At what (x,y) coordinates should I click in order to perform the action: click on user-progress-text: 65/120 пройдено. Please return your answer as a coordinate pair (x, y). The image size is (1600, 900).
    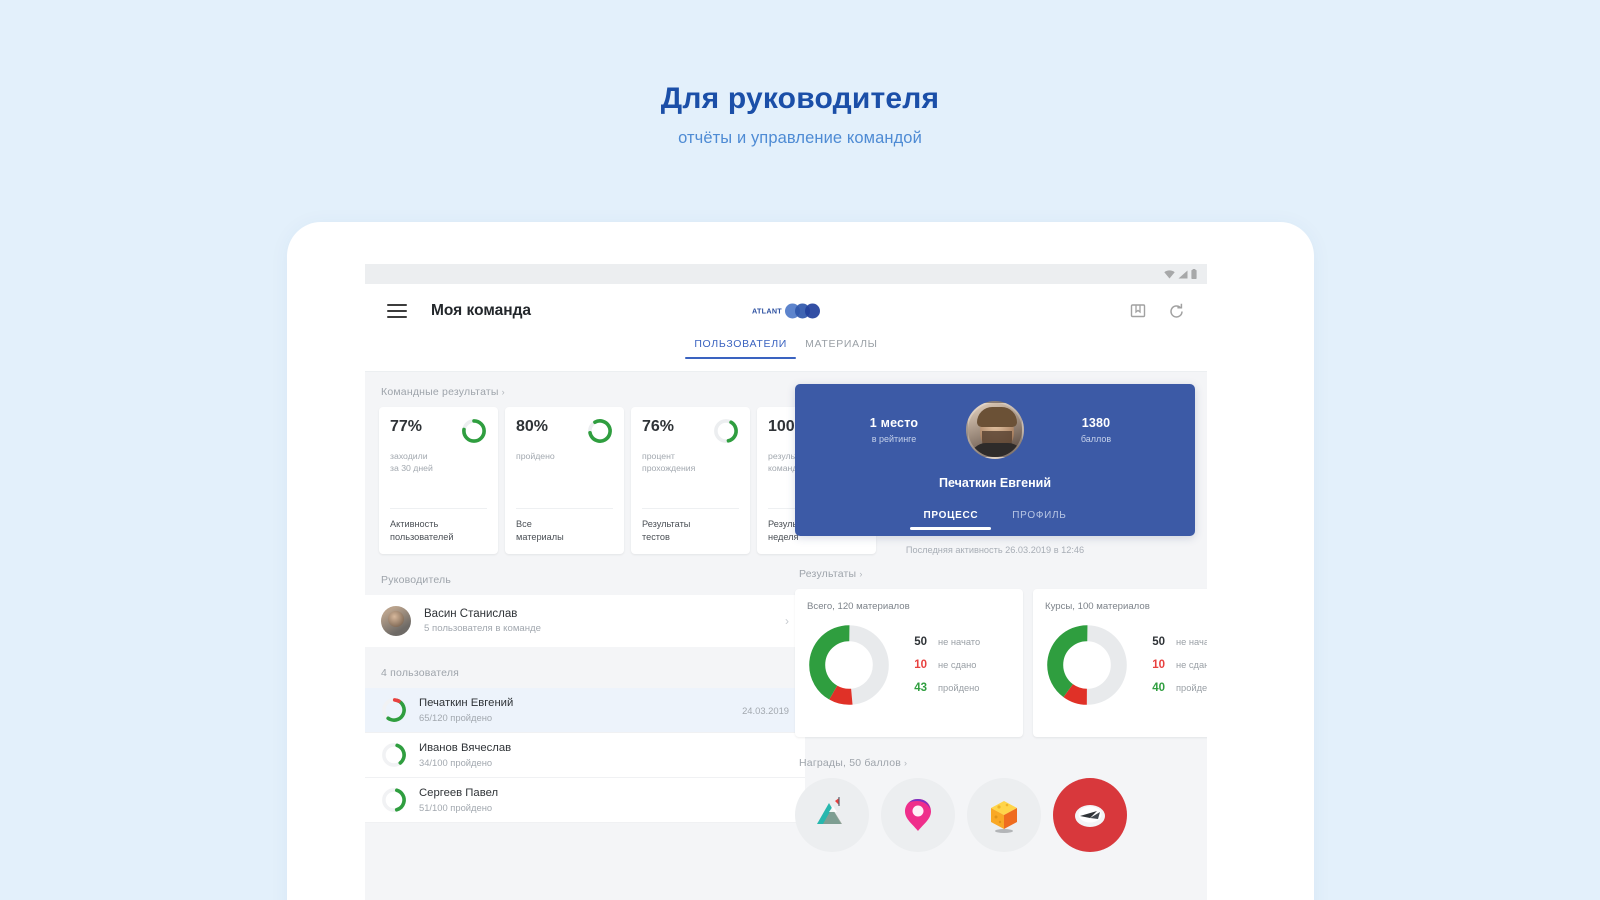
    Looking at the image, I should click on (456, 717).